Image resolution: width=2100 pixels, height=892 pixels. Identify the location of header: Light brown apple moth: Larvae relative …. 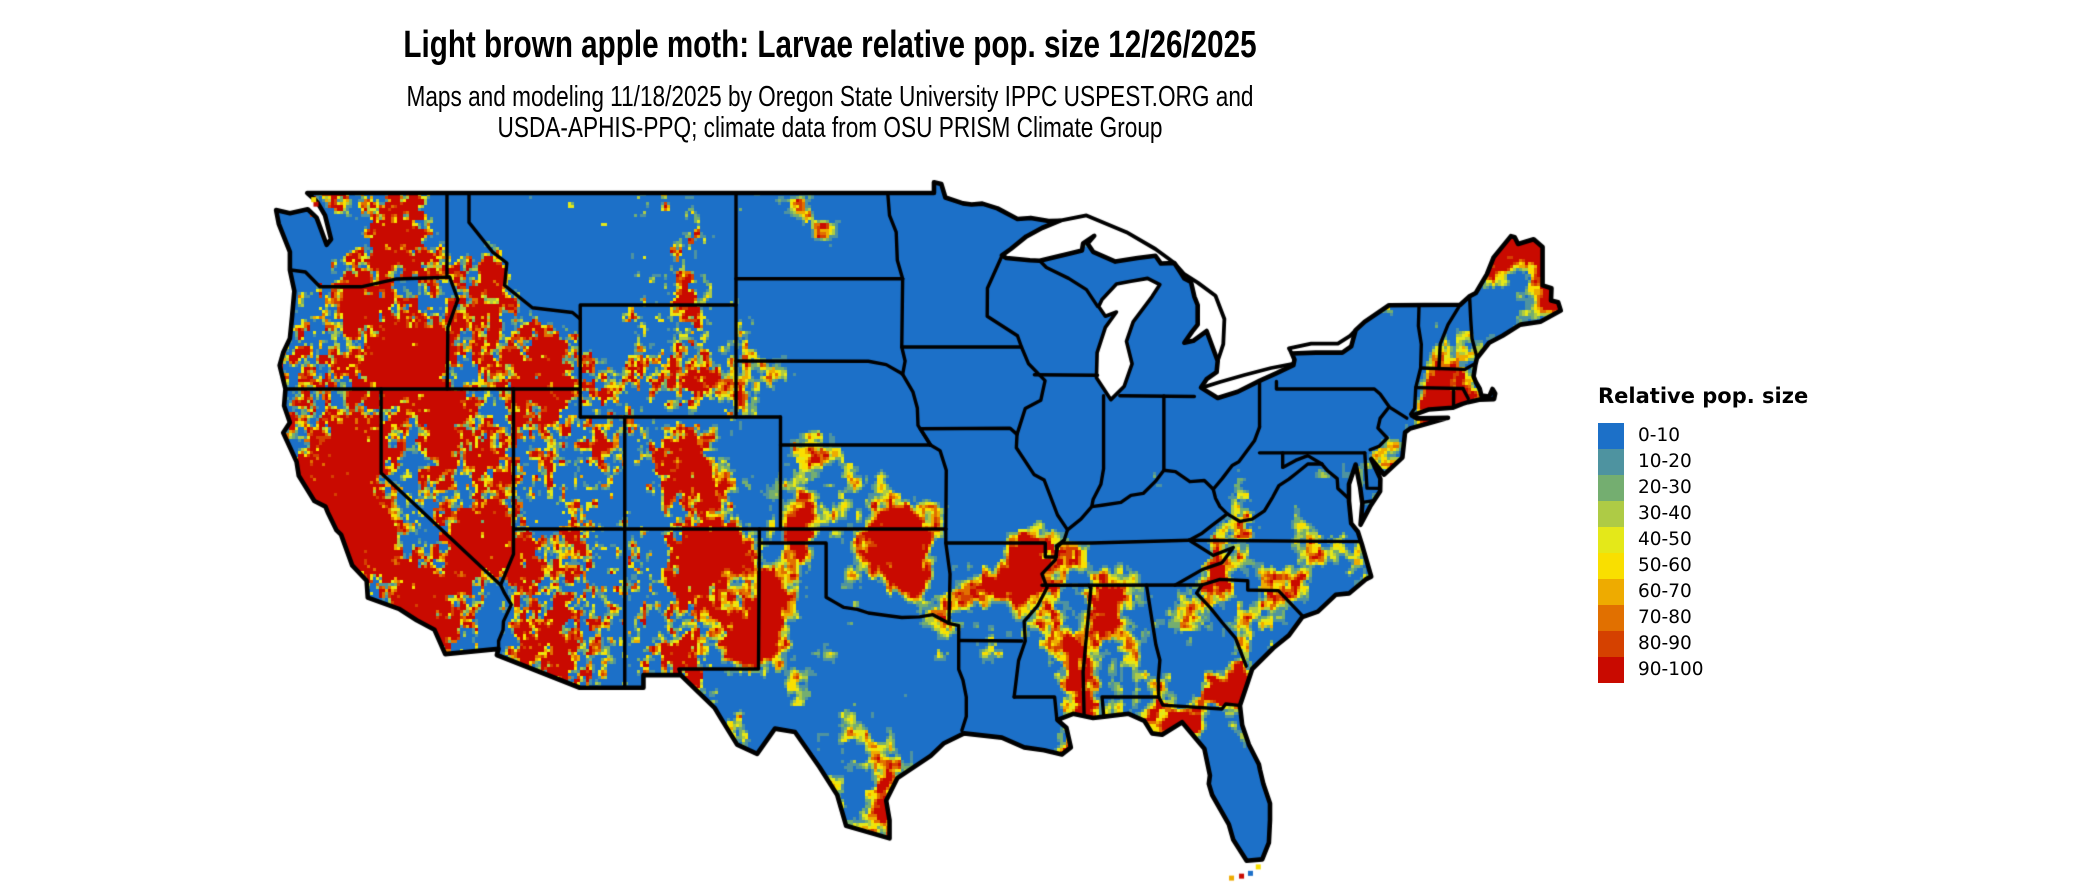
(830, 83).